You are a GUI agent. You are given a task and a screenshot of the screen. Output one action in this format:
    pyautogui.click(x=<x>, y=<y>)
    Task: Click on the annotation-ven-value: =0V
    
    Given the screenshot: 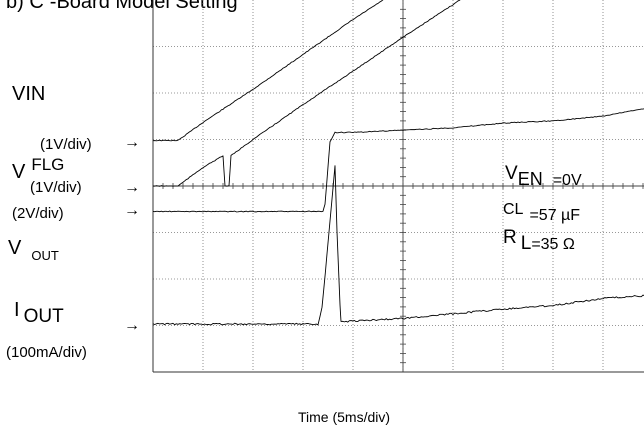 What is the action you would take?
    pyautogui.click(x=567, y=180)
    